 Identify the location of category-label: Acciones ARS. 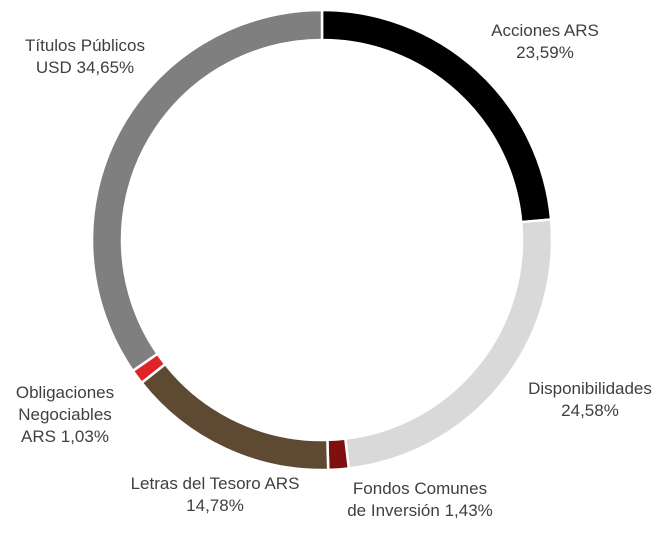
(545, 30).